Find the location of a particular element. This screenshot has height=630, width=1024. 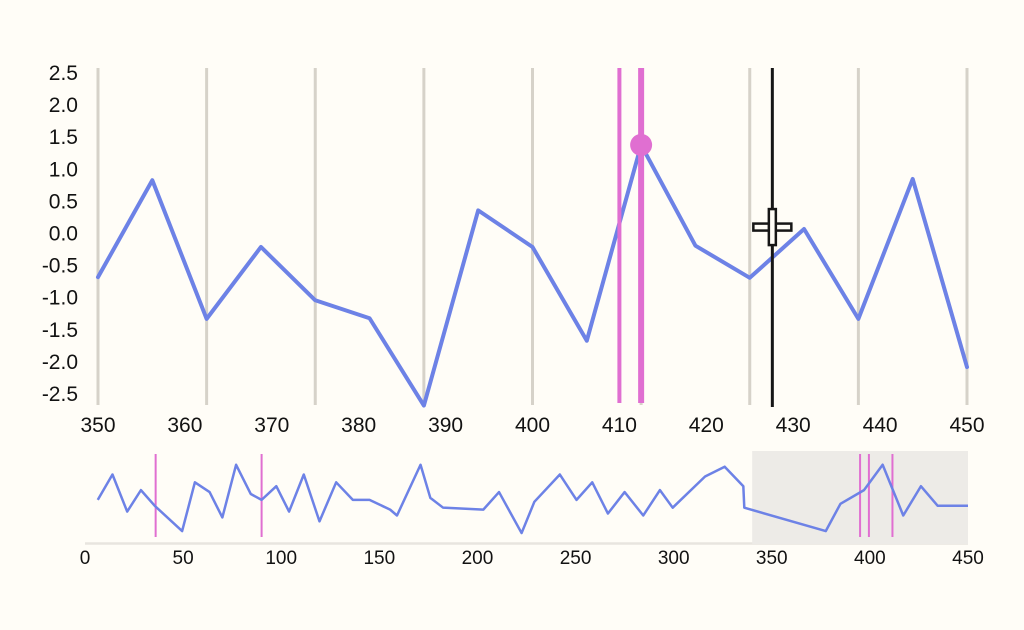

x-axis-tick-label: 360 is located at coordinates (184, 425).